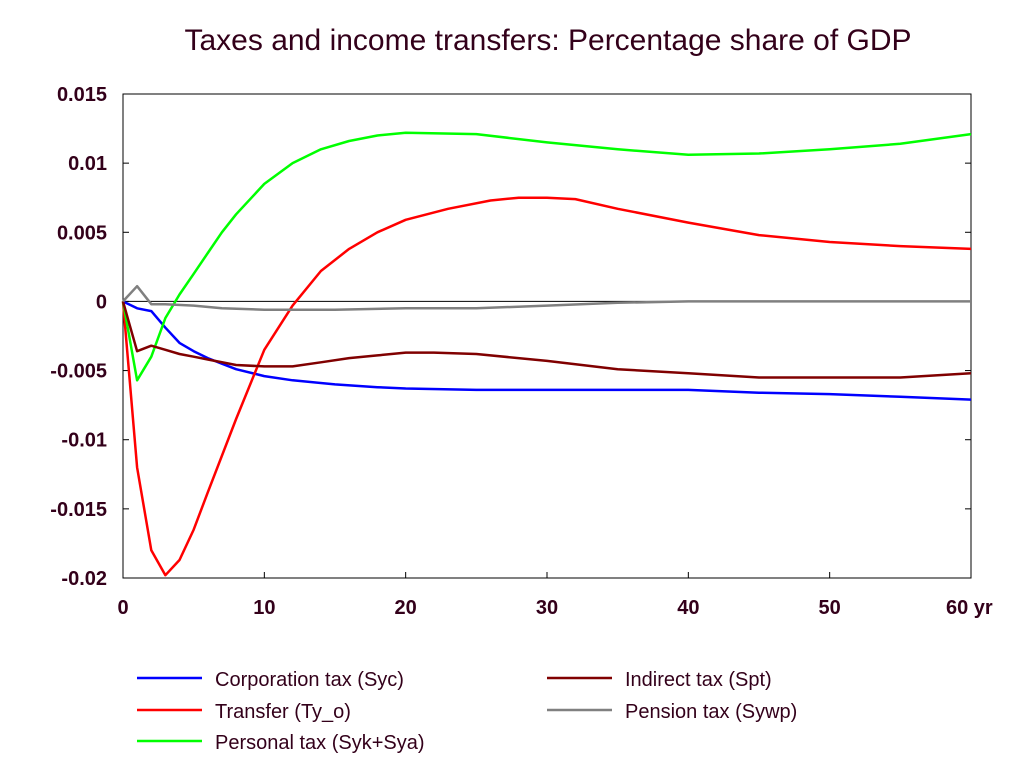 This screenshot has width=1024, height=778. Describe the element at coordinates (82, 233) in the screenshot. I see `y-tick-label: 0.005` at that location.